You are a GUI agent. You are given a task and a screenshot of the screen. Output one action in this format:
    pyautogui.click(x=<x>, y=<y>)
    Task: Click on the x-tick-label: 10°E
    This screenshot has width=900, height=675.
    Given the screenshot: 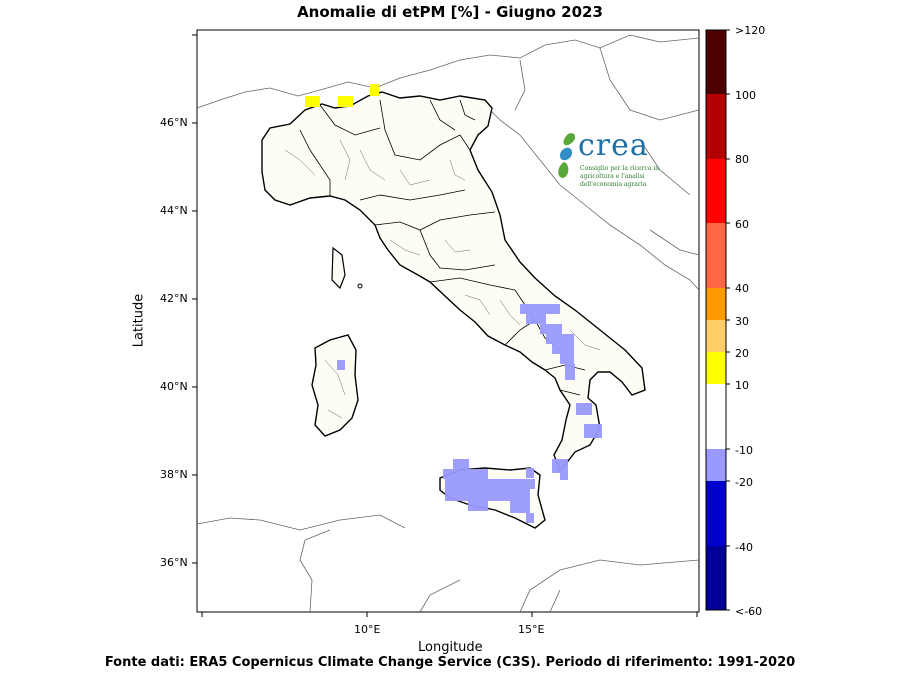 What is the action you would take?
    pyautogui.click(x=367, y=629)
    